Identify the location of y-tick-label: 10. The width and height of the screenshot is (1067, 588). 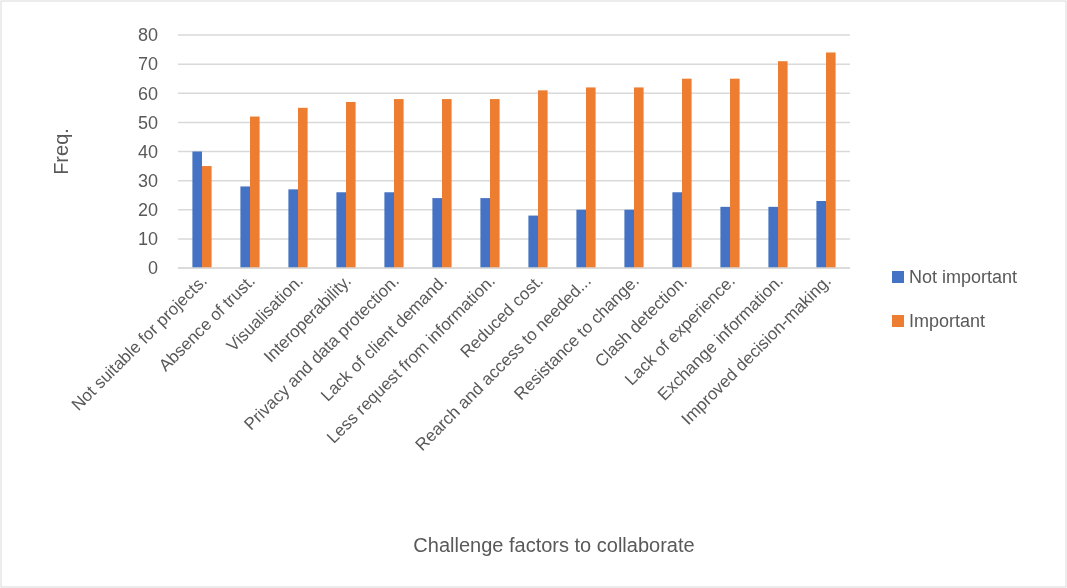
(147, 239).